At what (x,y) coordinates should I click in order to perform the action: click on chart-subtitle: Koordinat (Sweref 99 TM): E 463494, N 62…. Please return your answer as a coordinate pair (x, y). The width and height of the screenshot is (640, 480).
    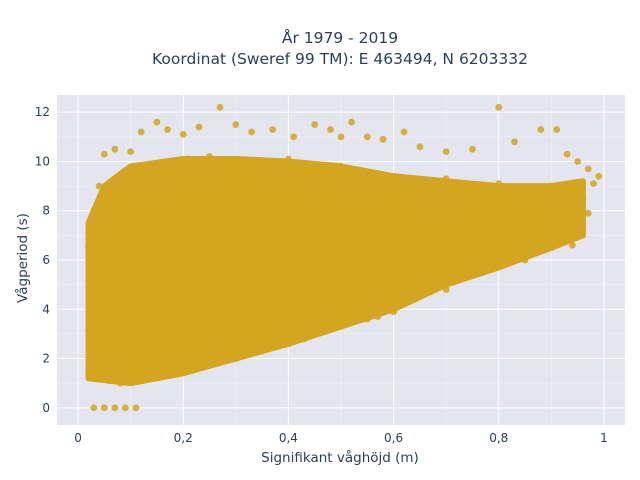
    Looking at the image, I should click on (340, 59).